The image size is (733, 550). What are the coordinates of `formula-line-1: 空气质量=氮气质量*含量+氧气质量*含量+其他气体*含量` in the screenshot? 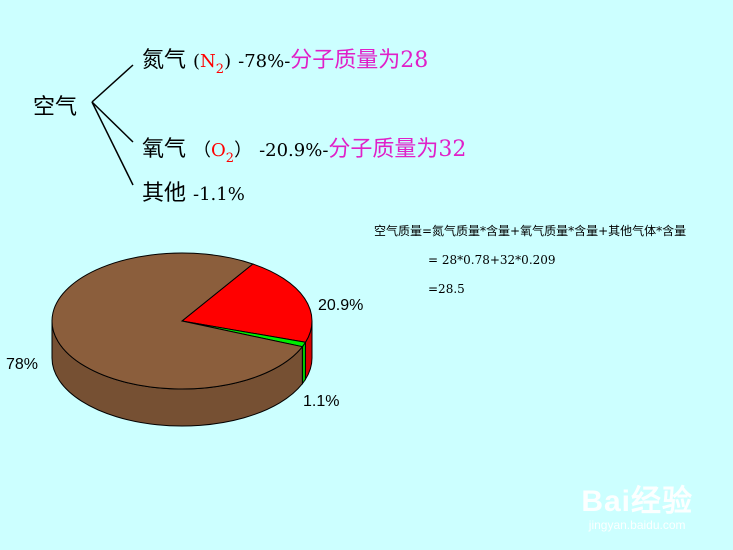 It's located at (530, 231).